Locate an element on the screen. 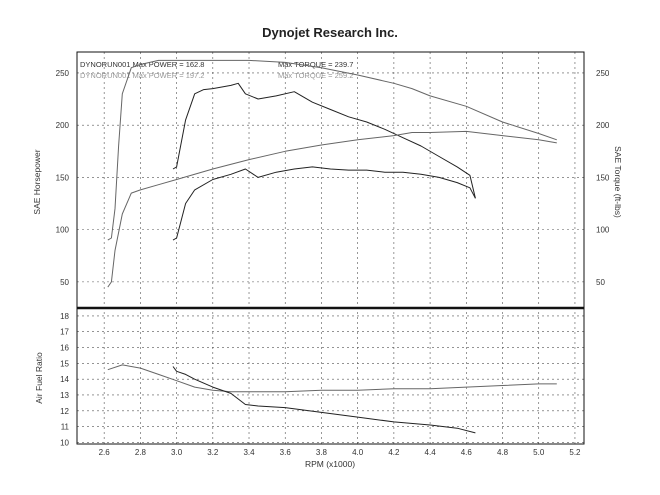 This screenshot has width=660, height=495. x-tick-label: 3.4 is located at coordinates (249, 452).